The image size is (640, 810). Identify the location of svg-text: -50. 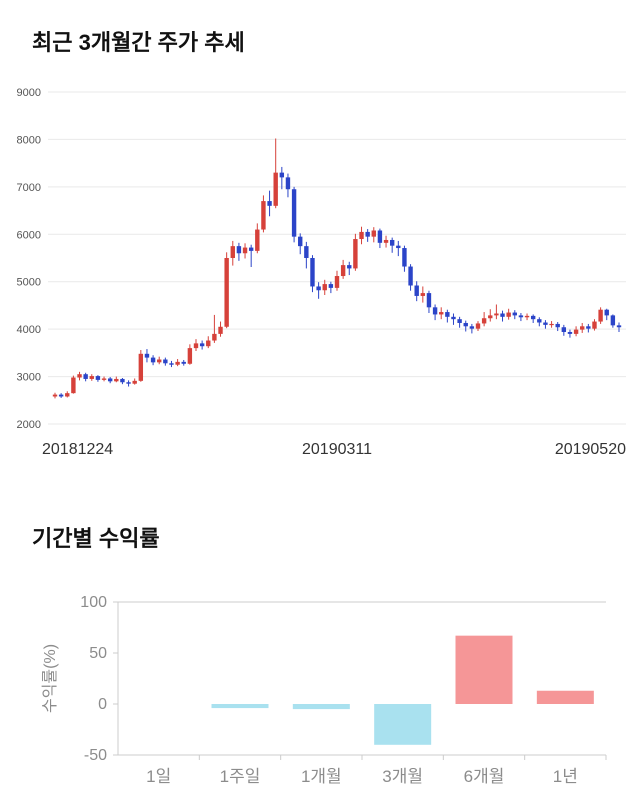
(95, 755).